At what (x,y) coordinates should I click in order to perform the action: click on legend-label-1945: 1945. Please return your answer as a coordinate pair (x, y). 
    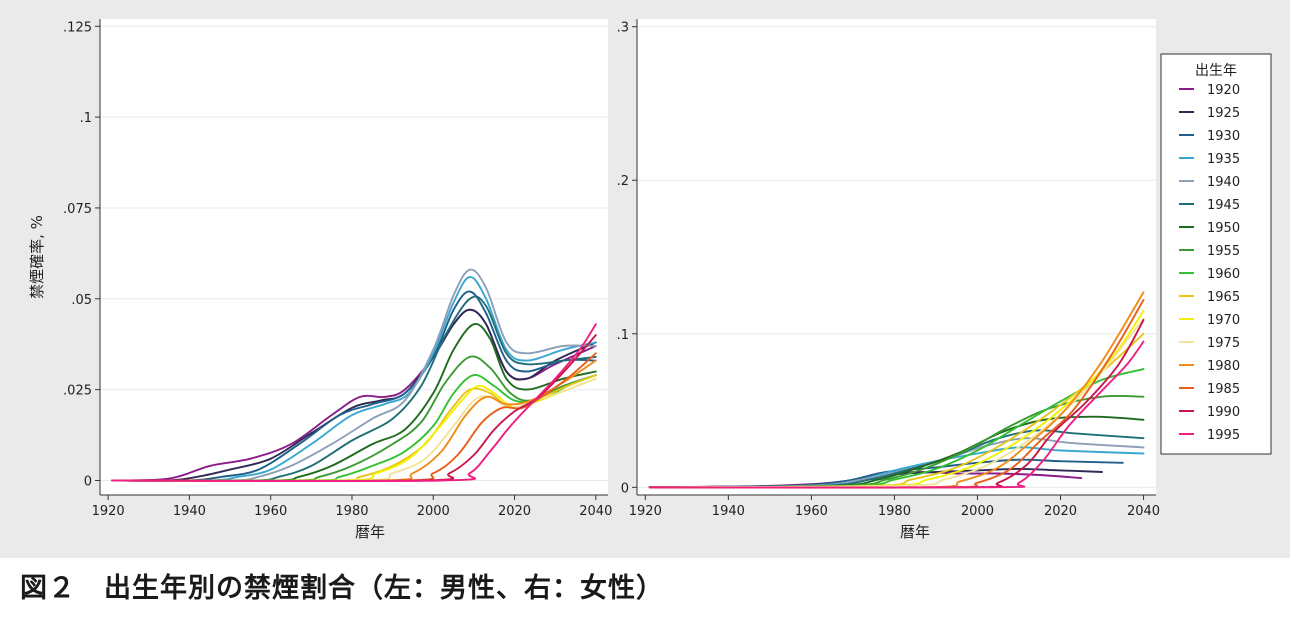
    Looking at the image, I should click on (1223, 205).